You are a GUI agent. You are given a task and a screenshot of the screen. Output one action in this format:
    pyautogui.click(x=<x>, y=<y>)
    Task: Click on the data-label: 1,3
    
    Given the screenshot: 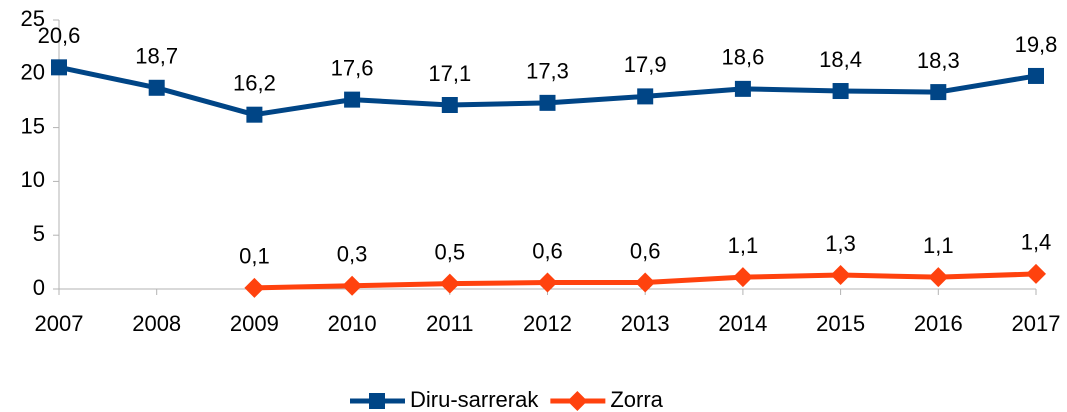 What is the action you would take?
    pyautogui.click(x=840, y=243)
    